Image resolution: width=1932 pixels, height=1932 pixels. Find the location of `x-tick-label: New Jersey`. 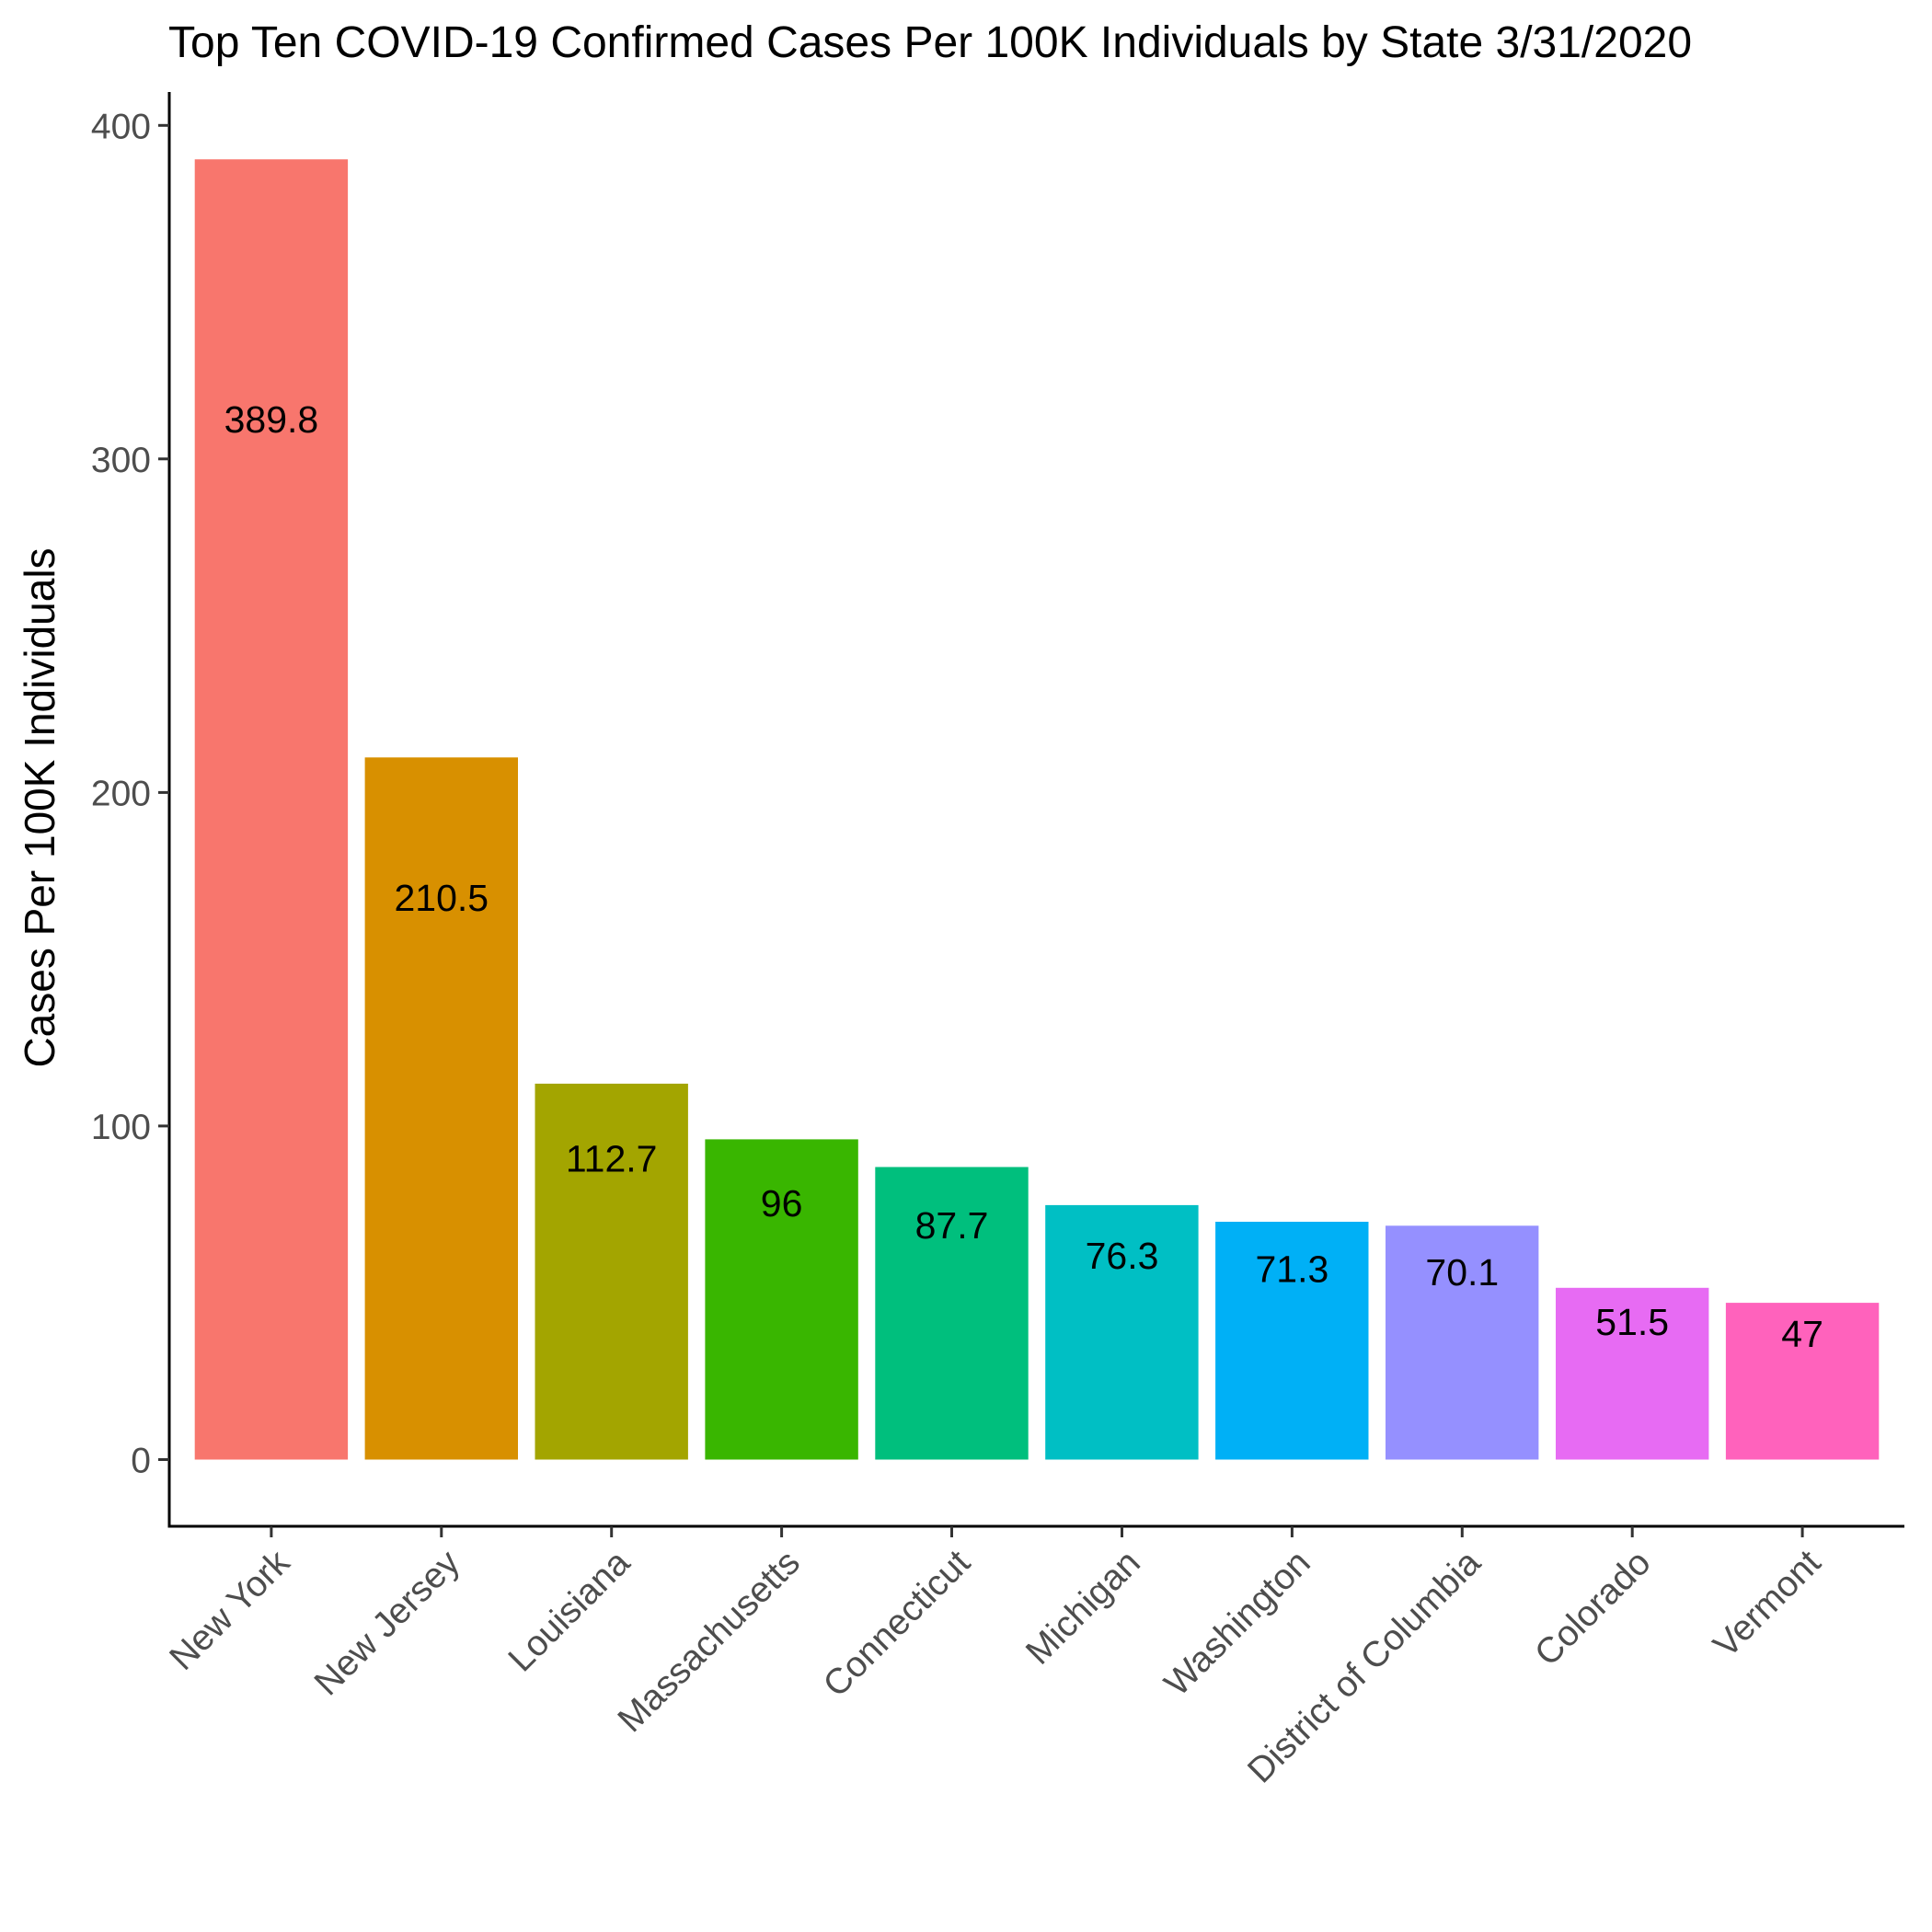

x-tick-label: New Jersey is located at coordinates (387, 1623).